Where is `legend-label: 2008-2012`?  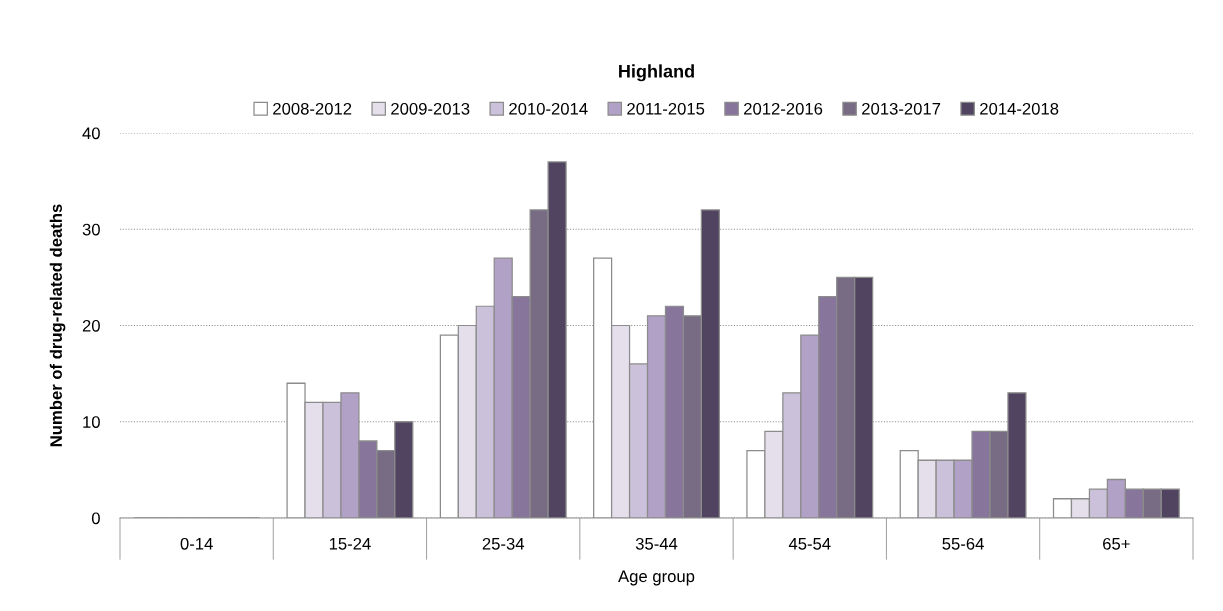
legend-label: 2008-2012 is located at coordinates (312, 108).